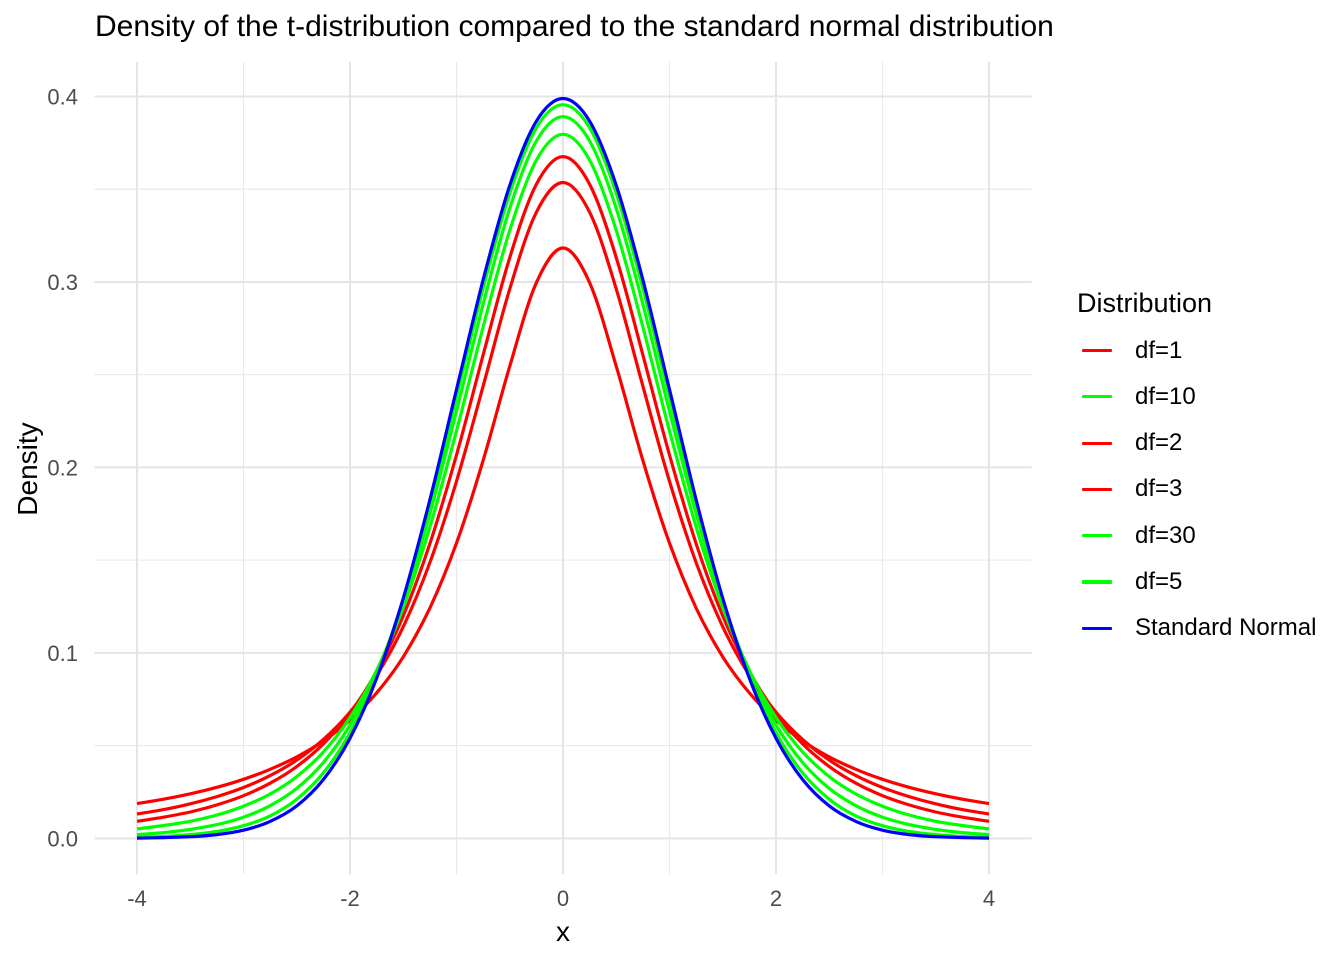 The image size is (1344, 960). I want to click on legend-item-label: df=30, so click(1165, 535).